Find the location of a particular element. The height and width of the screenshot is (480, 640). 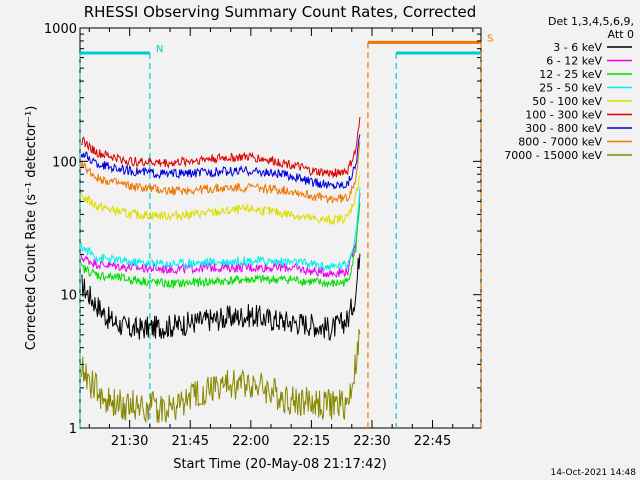

legend-entry-label: 12 - 25 keV is located at coordinates (570, 74).